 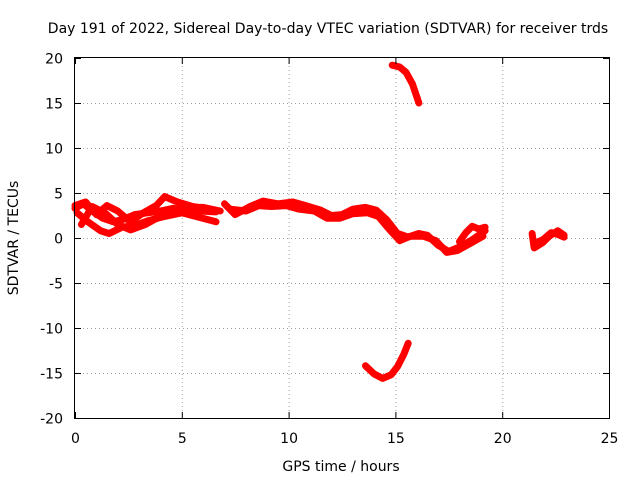 What do you see at coordinates (472, 234) in the screenshot?
I see `series-line-late-spike` at bounding box center [472, 234].